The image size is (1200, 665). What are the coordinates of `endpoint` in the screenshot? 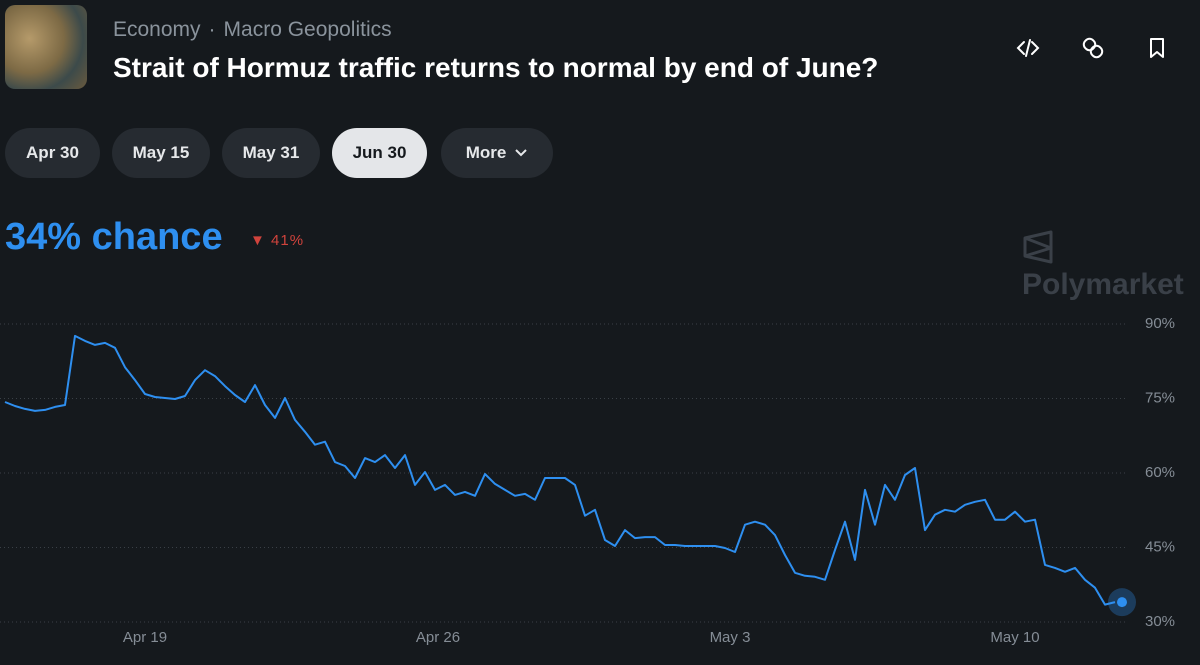 It's located at (1122, 602).